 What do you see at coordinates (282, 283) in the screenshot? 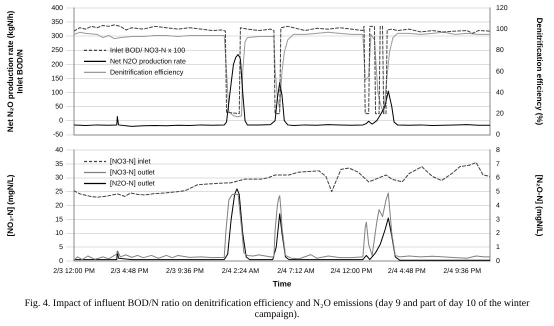
I see `x-axis-title: Time` at bounding box center [282, 283].